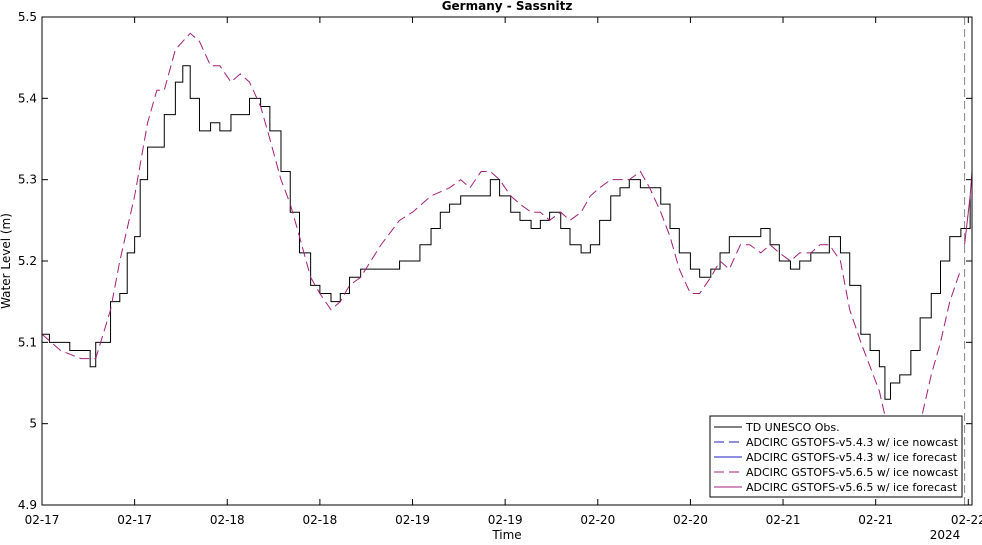 The height and width of the screenshot is (545, 982). Describe the element at coordinates (966, 520) in the screenshot. I see `x-tick-label: 02-22` at that location.